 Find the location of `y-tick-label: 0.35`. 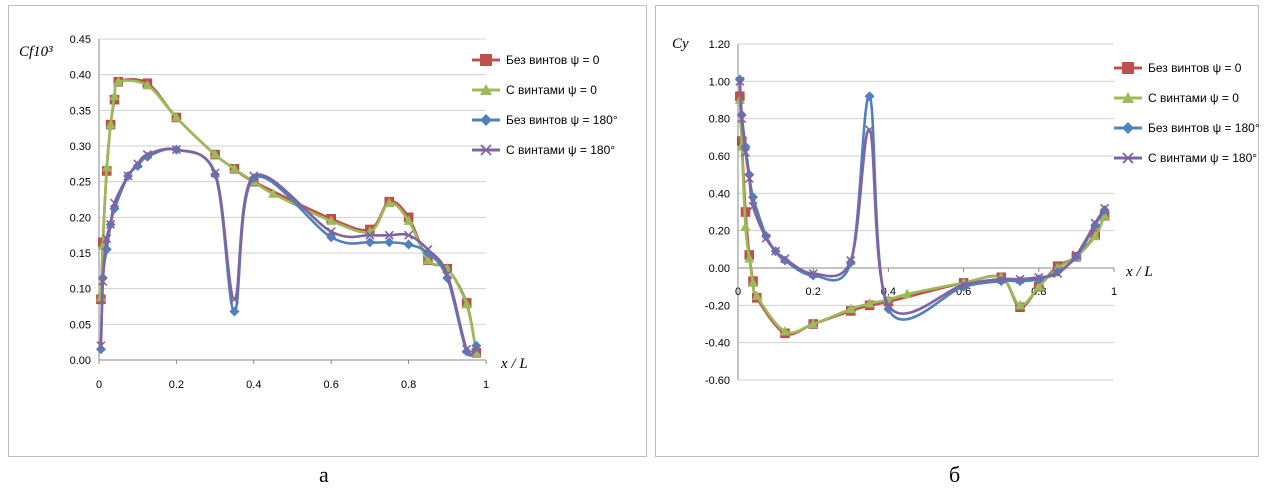

y-tick-label: 0.35 is located at coordinates (80, 111).